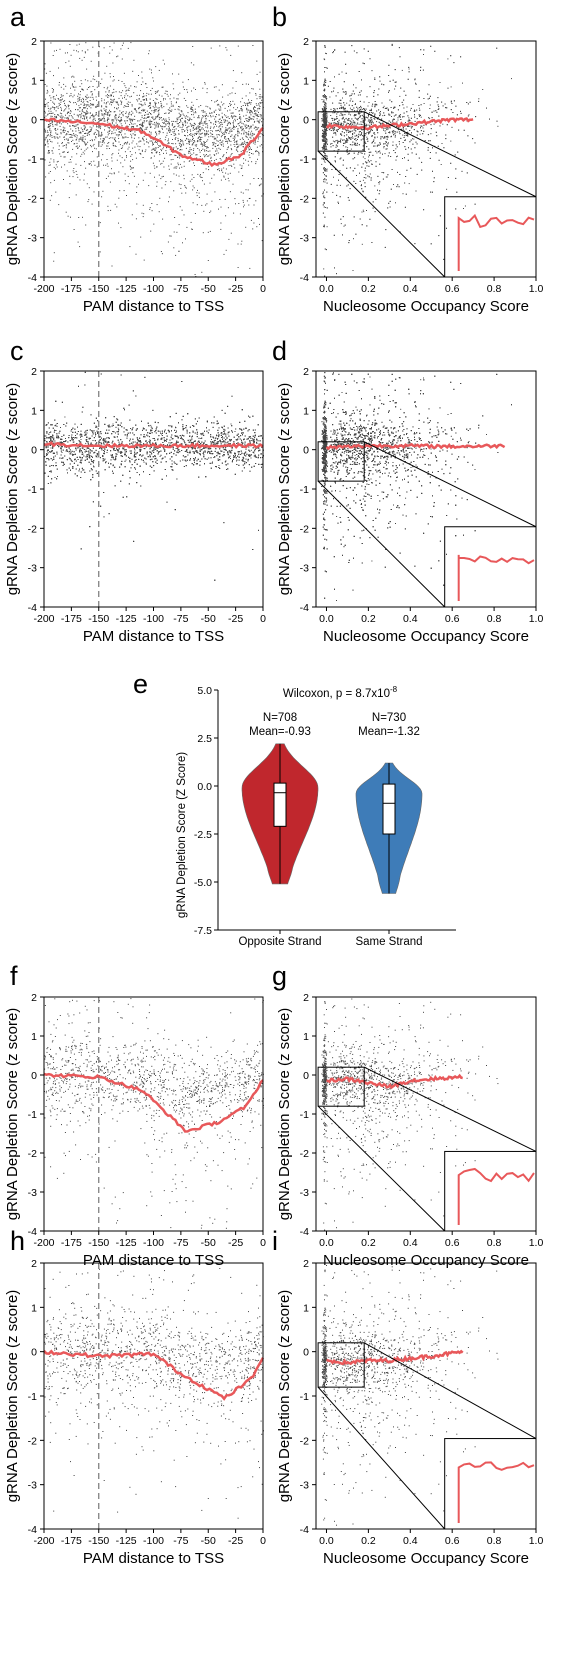 This screenshot has width=576, height=1658. I want to click on x-tick-label: -150, so click(98, 289).